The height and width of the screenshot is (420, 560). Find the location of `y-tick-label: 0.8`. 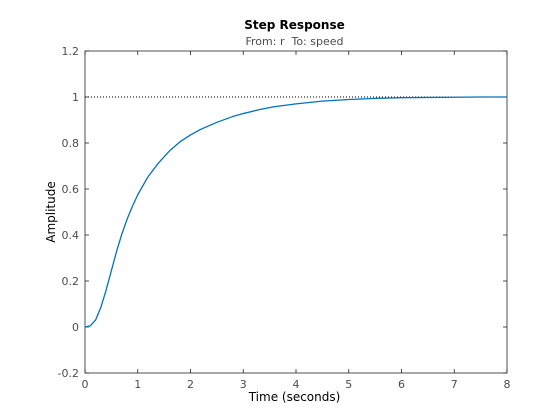

y-tick-label: 0.8 is located at coordinates (71, 143).